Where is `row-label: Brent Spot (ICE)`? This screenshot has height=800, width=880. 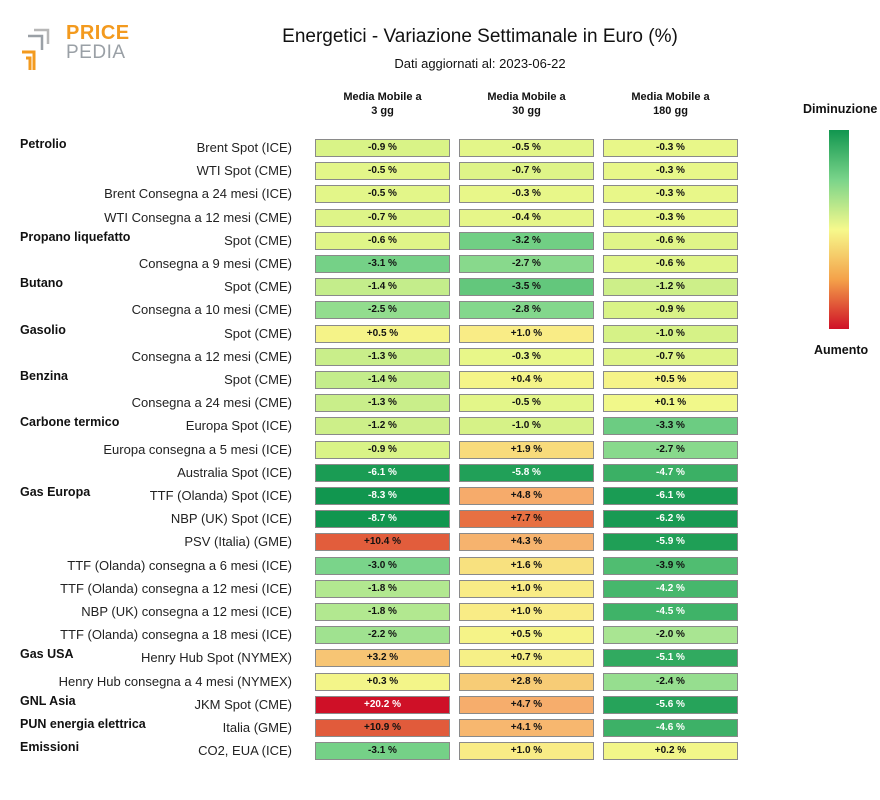
row-label: Brent Spot (ICE) is located at coordinates (244, 147).